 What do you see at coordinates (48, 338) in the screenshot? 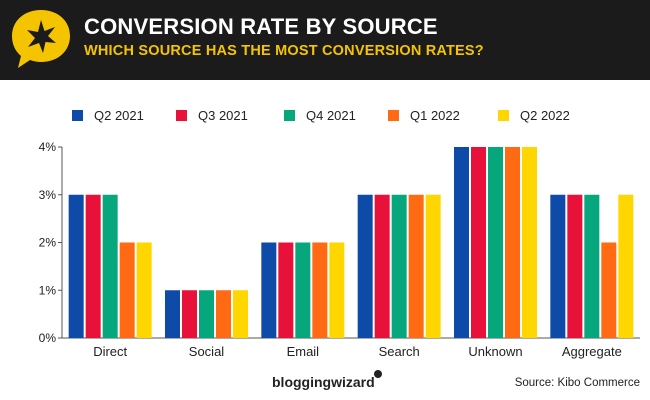
I see `y-tick-label: 0%` at bounding box center [48, 338].